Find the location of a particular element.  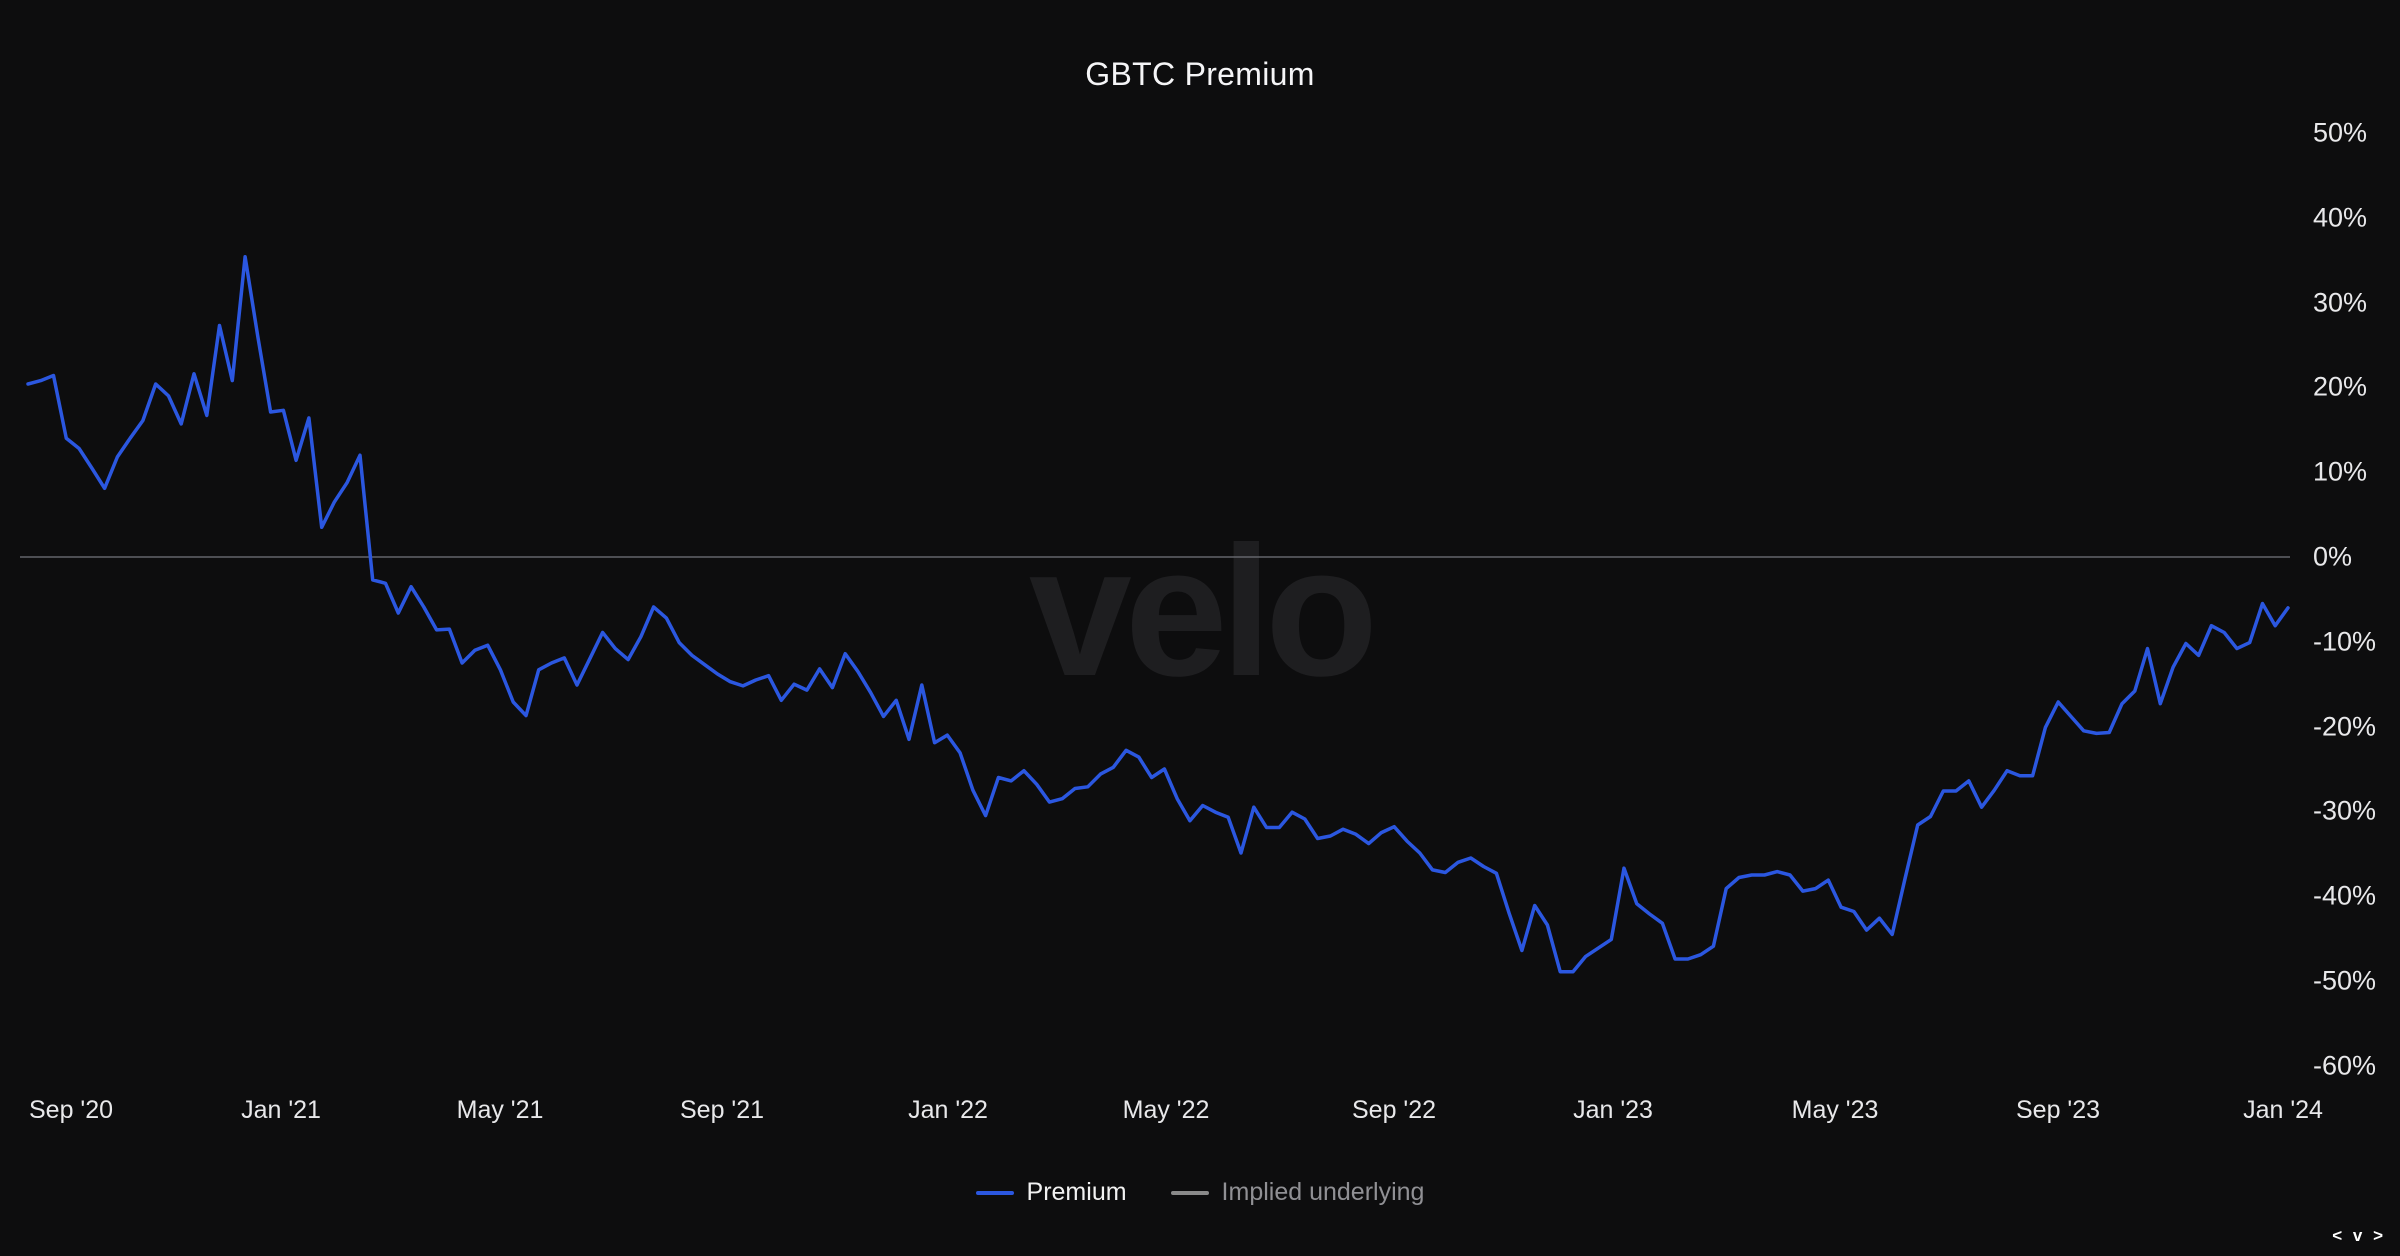

x-axis-label: Sep '20 is located at coordinates (71, 1110).